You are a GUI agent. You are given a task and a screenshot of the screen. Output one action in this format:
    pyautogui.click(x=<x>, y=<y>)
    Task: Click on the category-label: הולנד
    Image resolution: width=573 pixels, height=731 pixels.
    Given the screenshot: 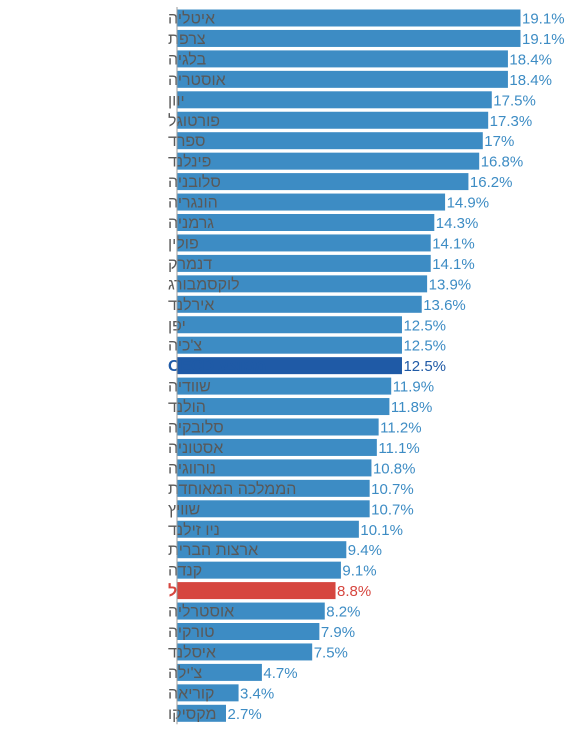 What is the action you would take?
    pyautogui.click(x=187, y=407)
    